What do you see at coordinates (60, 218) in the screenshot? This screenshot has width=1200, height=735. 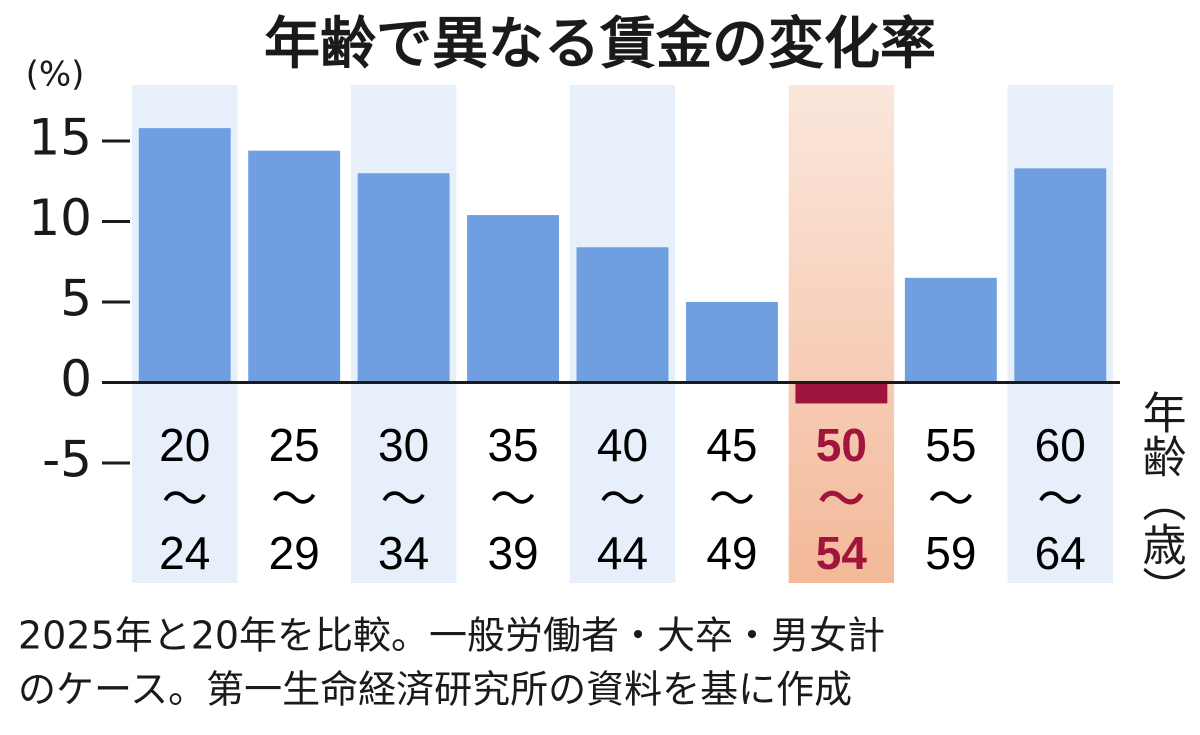 I see `y-tick-label: 10` at bounding box center [60, 218].